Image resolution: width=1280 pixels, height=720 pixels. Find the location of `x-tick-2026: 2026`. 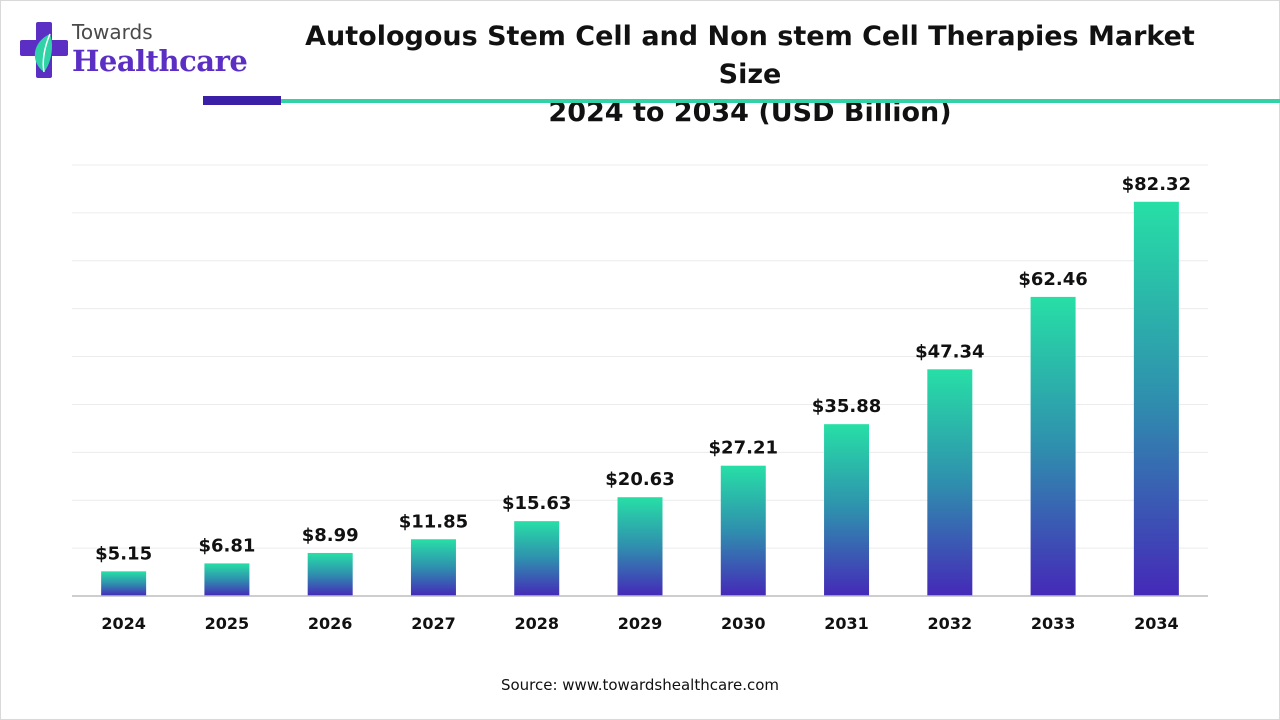

x-tick-2026: 2026 is located at coordinates (330, 623).